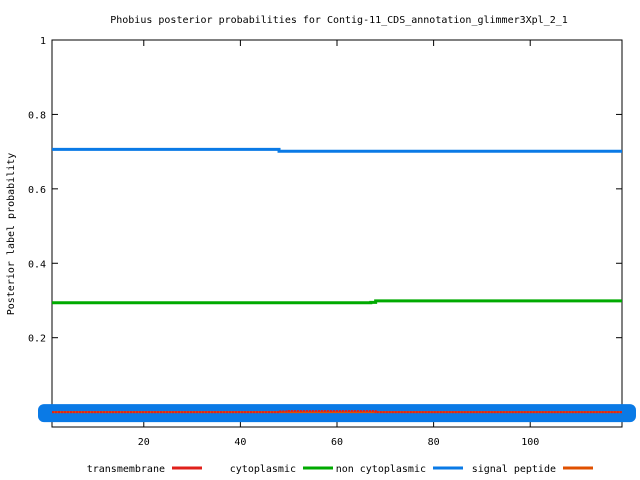 The image size is (640, 480). I want to click on x-tick-label: 100, so click(530, 442).